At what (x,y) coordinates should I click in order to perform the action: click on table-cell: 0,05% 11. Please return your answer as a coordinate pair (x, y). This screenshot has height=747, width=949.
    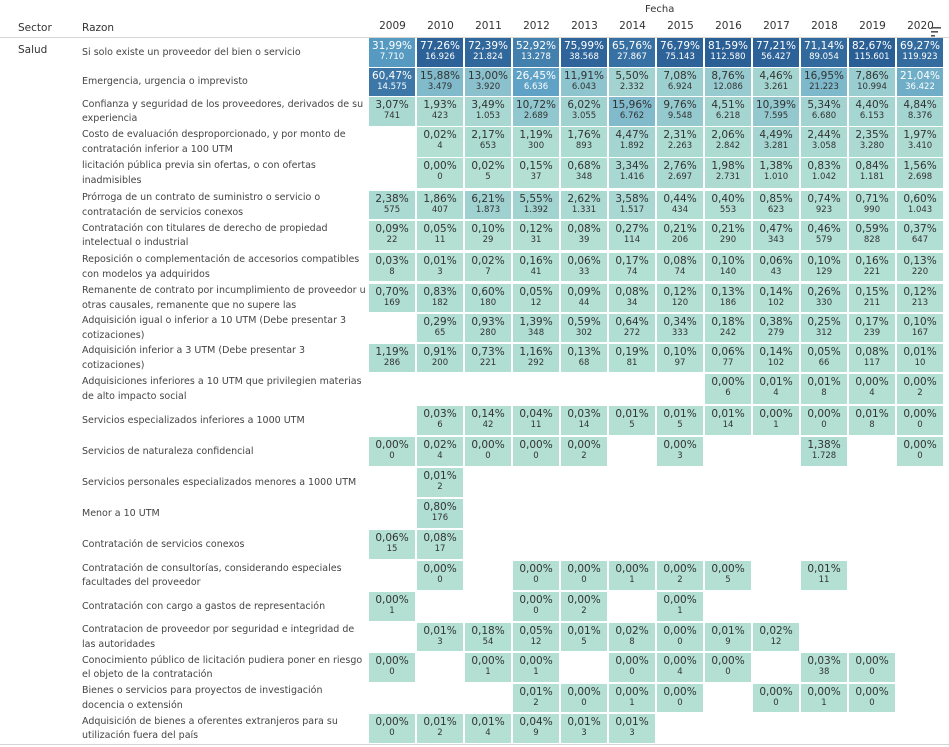
    Looking at the image, I should click on (440, 235).